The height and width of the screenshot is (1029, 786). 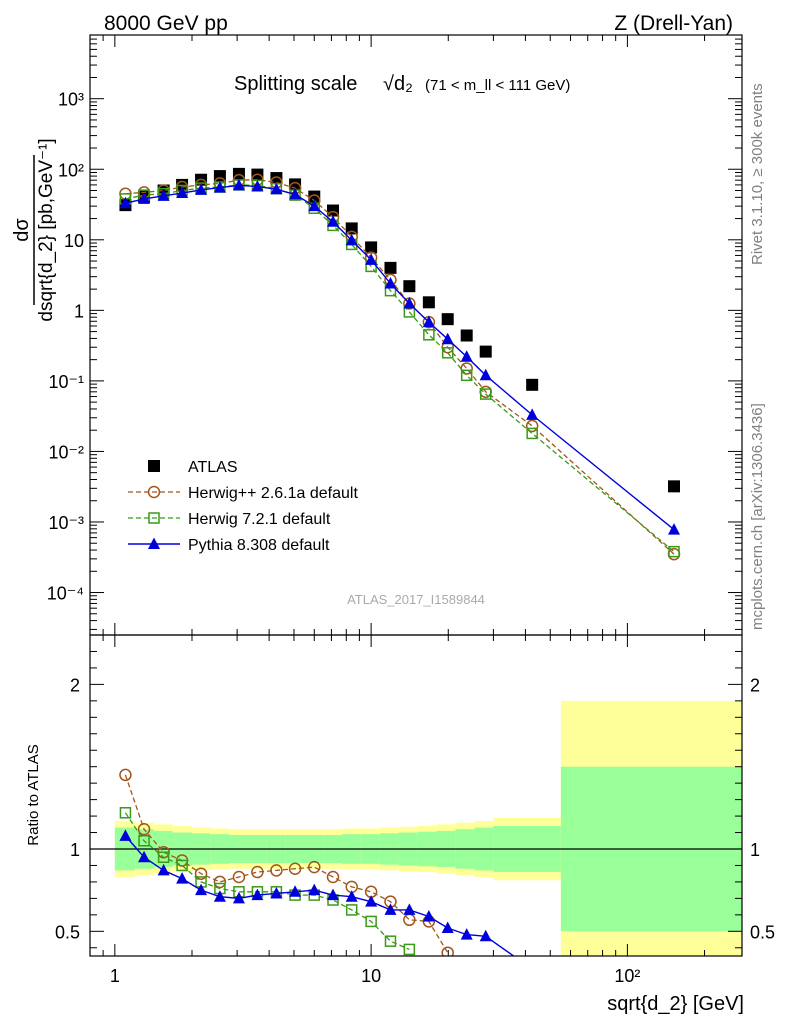 I want to click on x-tick-label: 10², so click(x=627, y=976).